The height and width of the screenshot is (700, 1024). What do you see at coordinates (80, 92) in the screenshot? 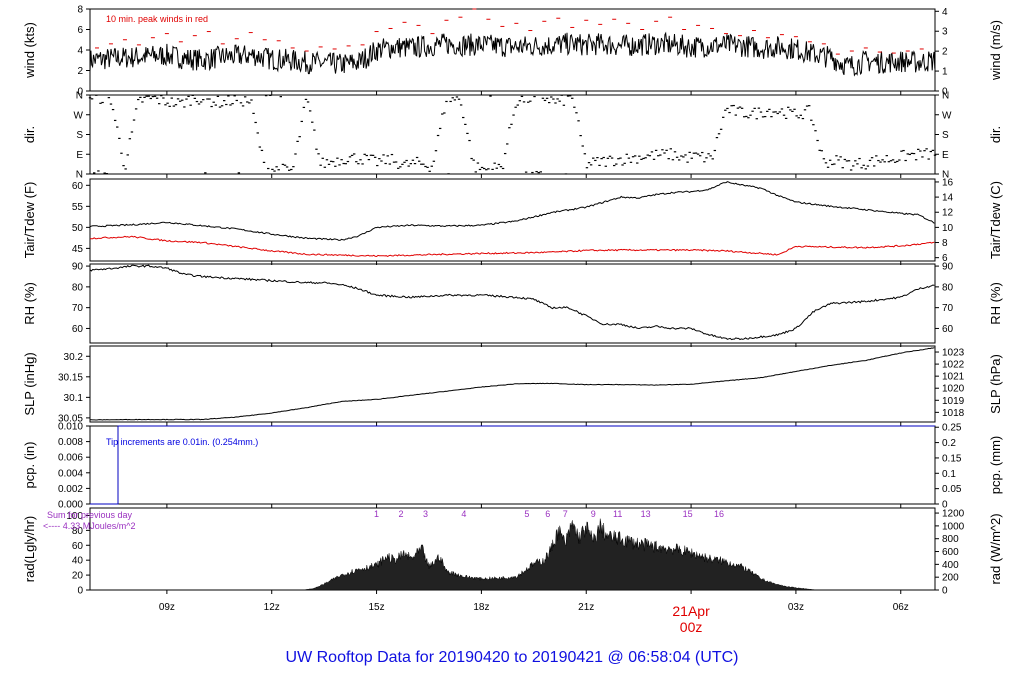
I see `wind-left-tick-label: 0` at bounding box center [80, 92].